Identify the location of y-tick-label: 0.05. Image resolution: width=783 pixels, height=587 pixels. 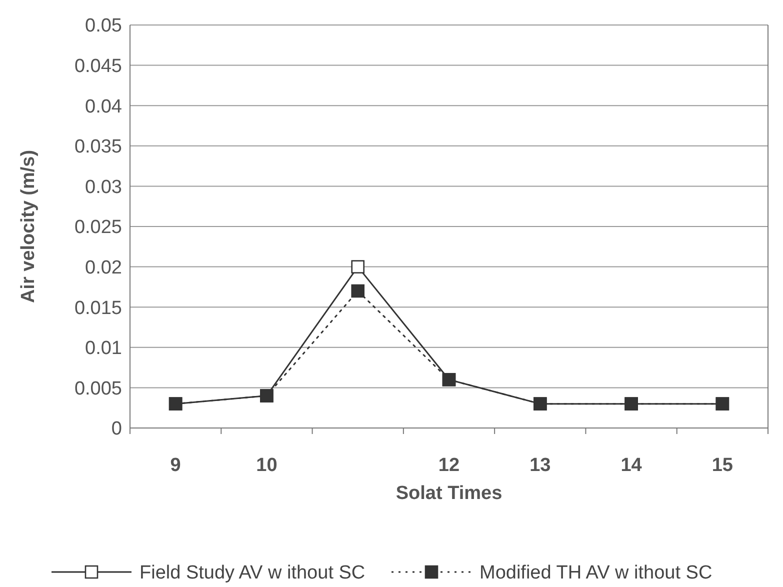
(103, 26).